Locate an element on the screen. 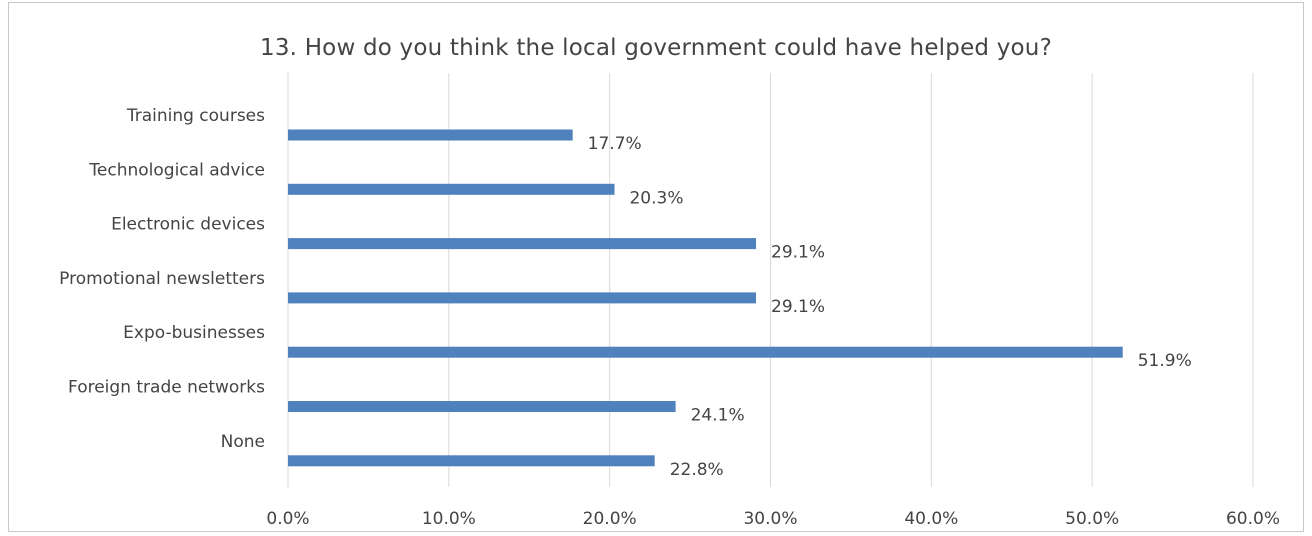  x-tick-label: 0.0% is located at coordinates (287, 519).